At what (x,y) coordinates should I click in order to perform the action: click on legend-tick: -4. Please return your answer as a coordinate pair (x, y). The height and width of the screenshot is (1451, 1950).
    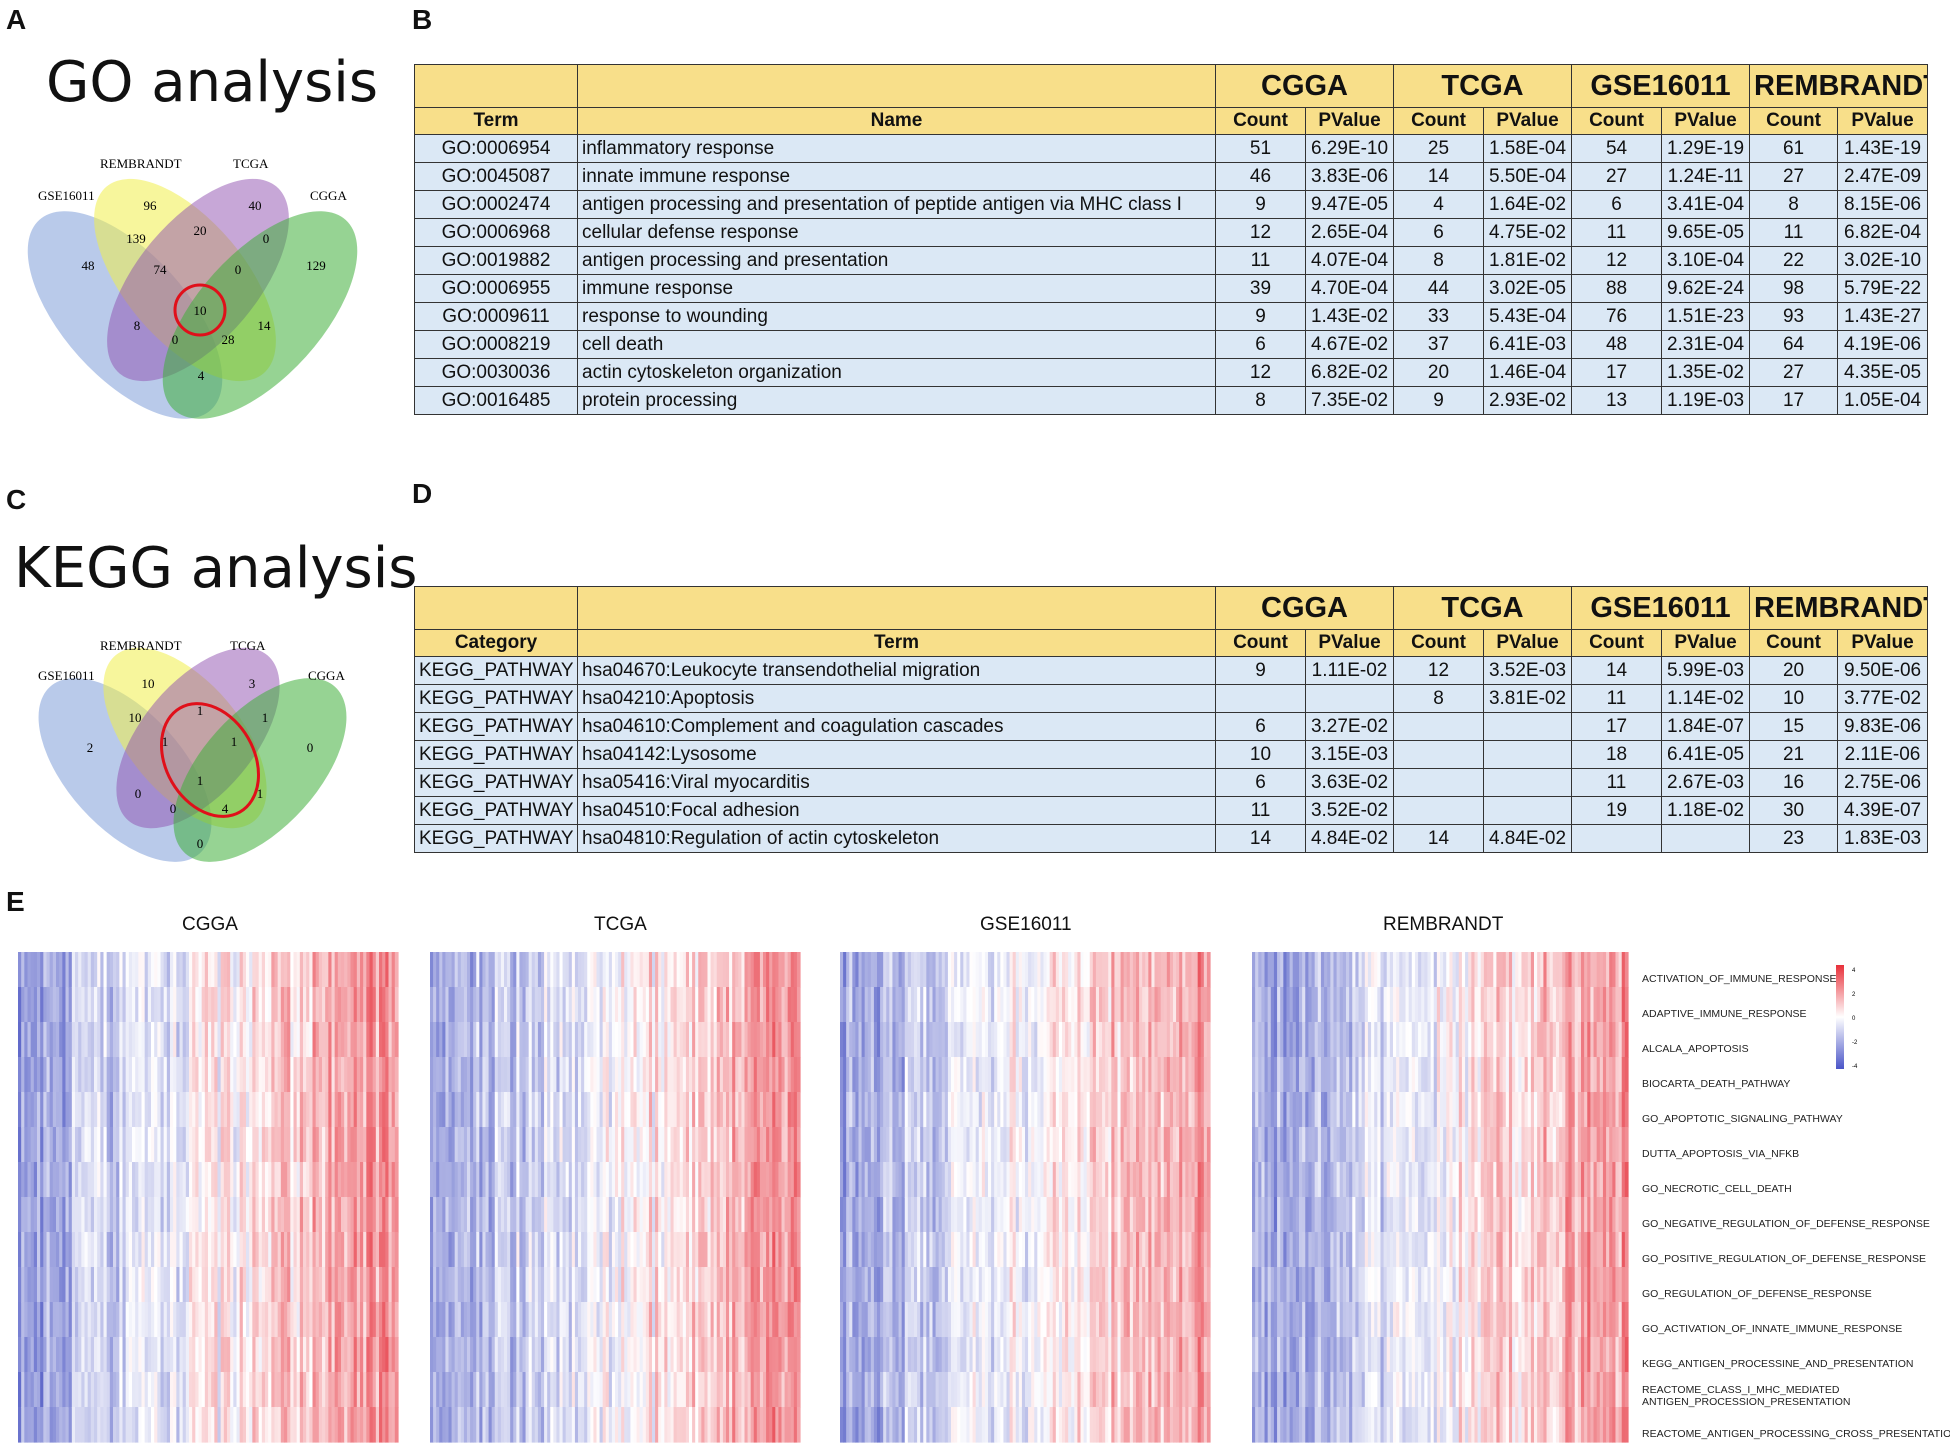
    Looking at the image, I should click on (1855, 1067).